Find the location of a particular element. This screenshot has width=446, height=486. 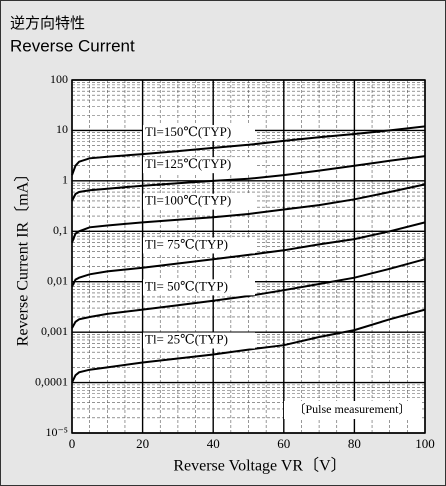

y-tick-label: 10 is located at coordinates (62, 129).